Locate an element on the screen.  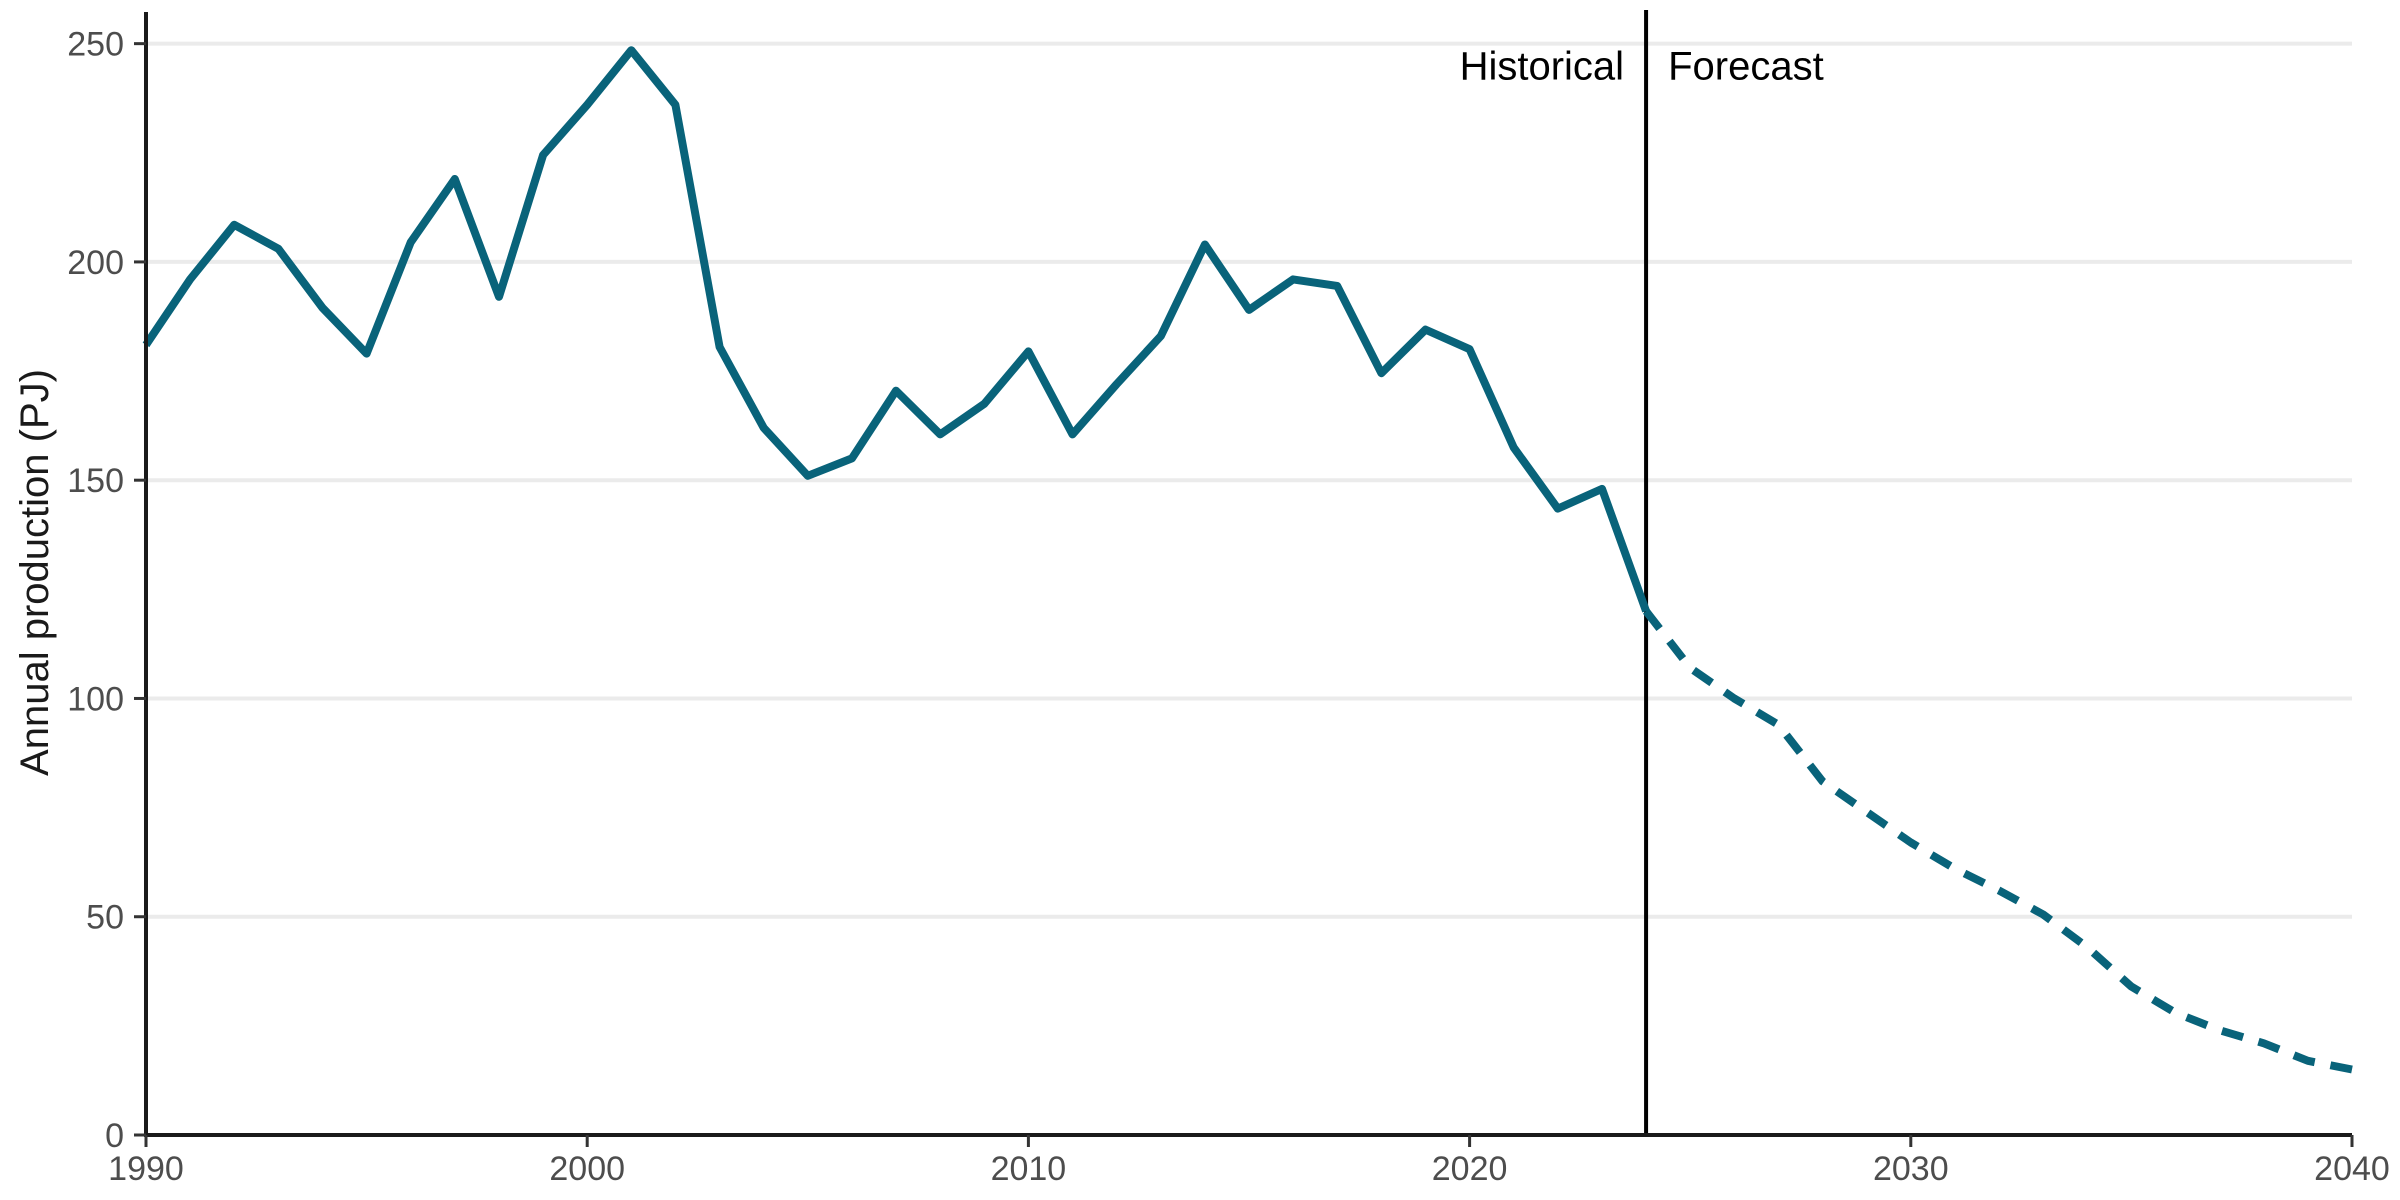
historical-label: Historical is located at coordinates (1542, 66).